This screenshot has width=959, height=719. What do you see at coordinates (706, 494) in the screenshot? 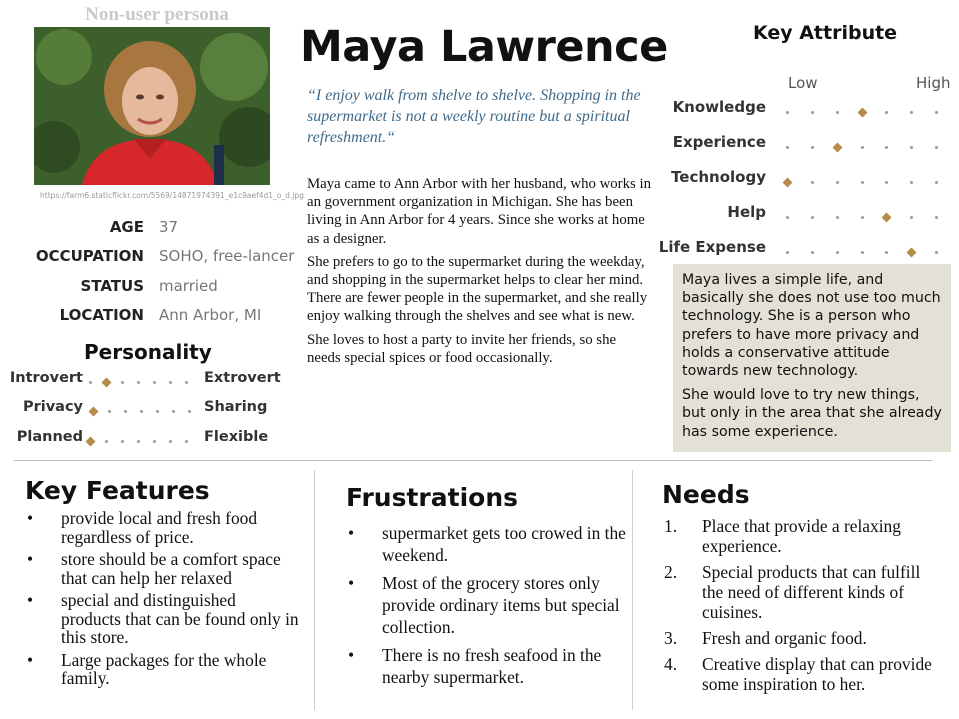
I see `needs-title: Needs` at bounding box center [706, 494].